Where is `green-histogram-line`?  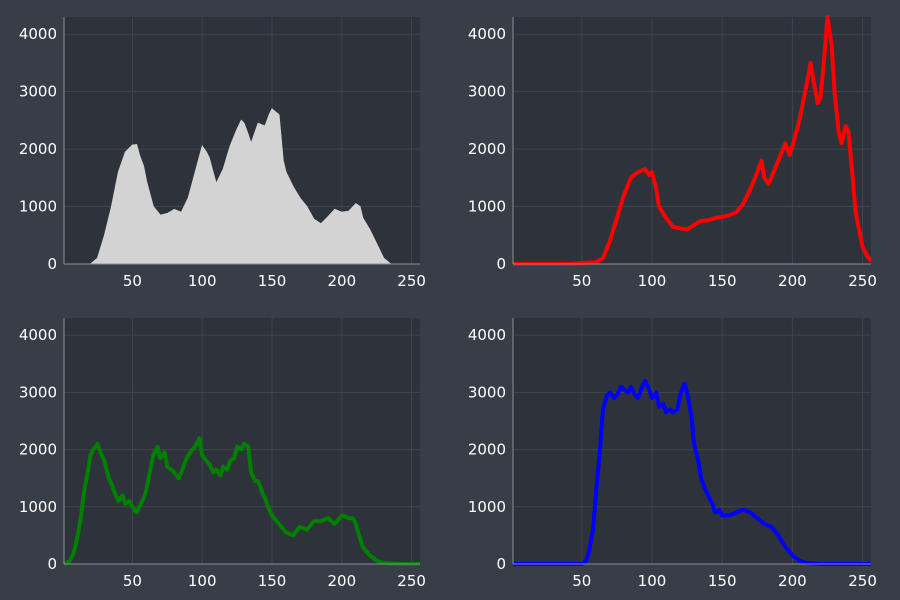
green-histogram-line is located at coordinates (241, 501).